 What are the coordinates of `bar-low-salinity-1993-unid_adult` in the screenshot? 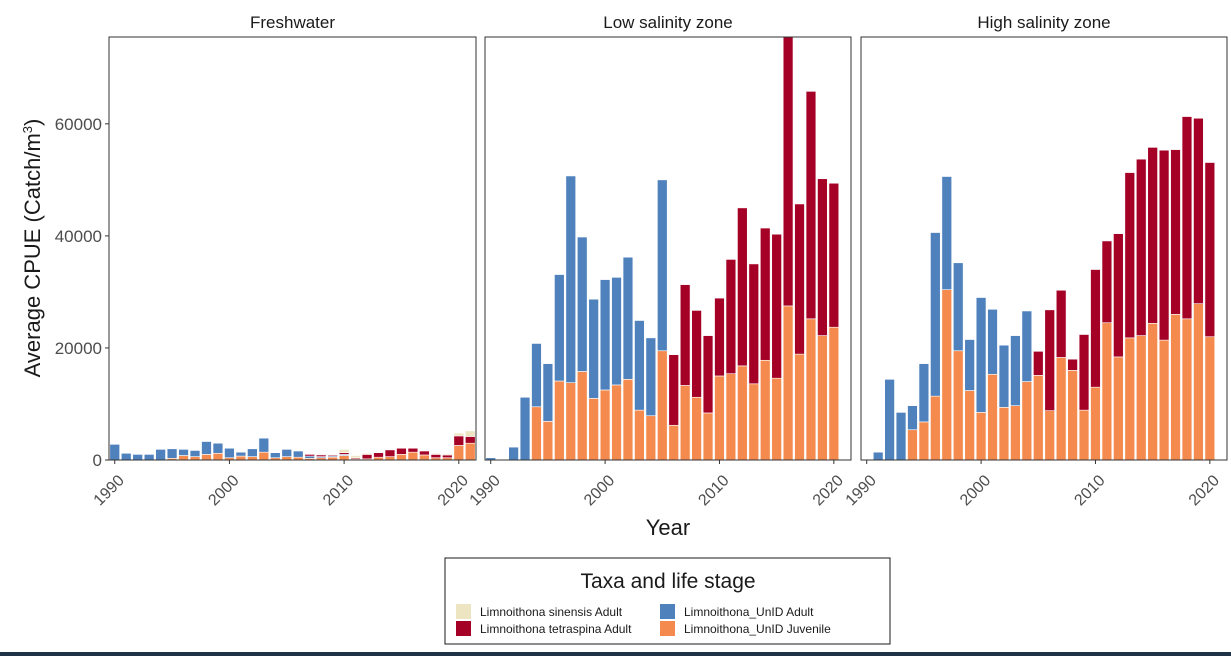 It's located at (525, 428).